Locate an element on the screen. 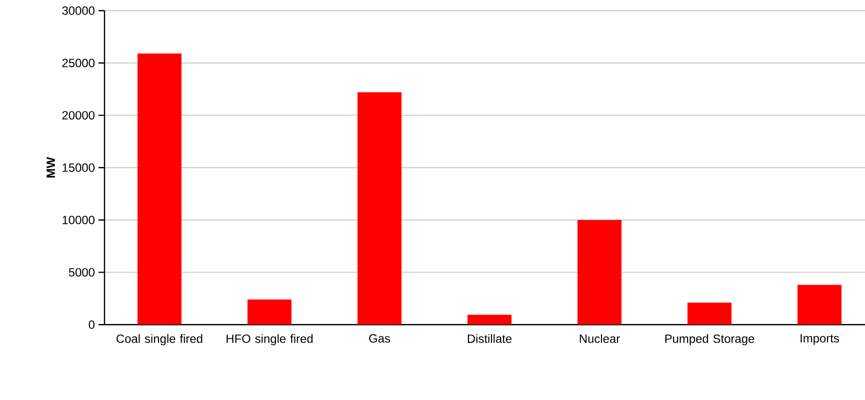 The height and width of the screenshot is (400, 865). x-tick-label: Pumped Storage is located at coordinates (709, 340).